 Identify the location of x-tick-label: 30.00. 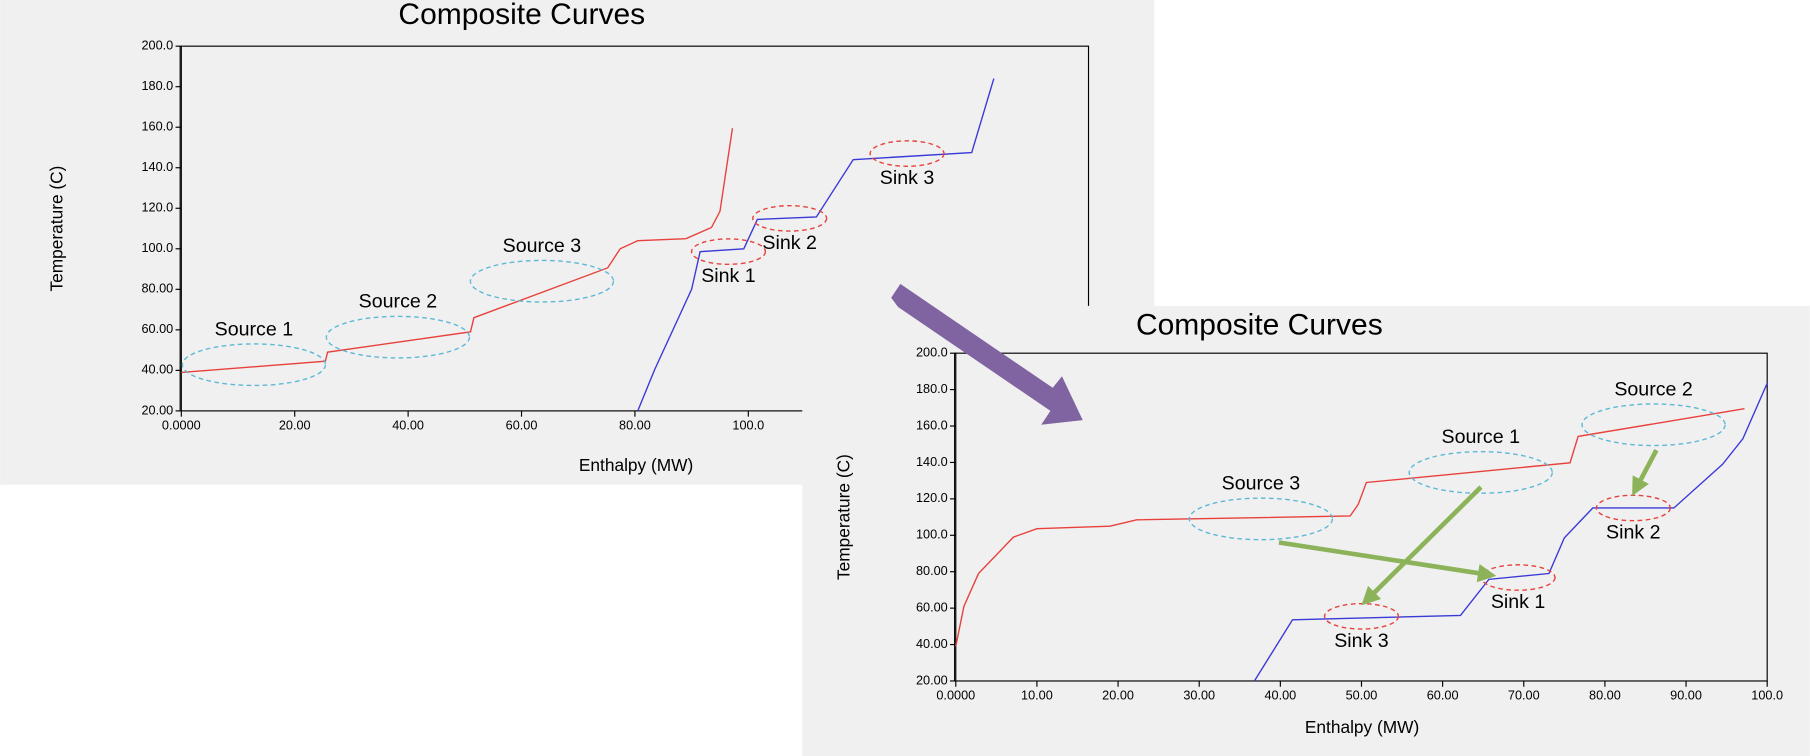
(1199, 695).